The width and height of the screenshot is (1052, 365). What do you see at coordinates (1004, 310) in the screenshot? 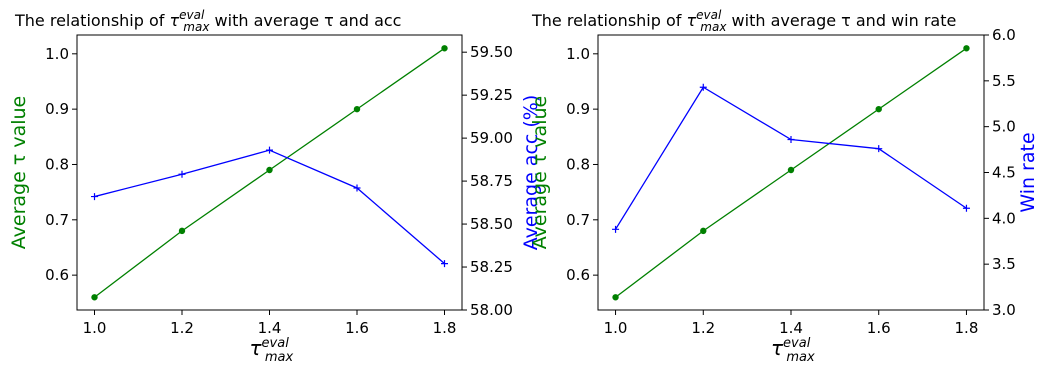
I see `right-tick-label: 3.0` at bounding box center [1004, 310].